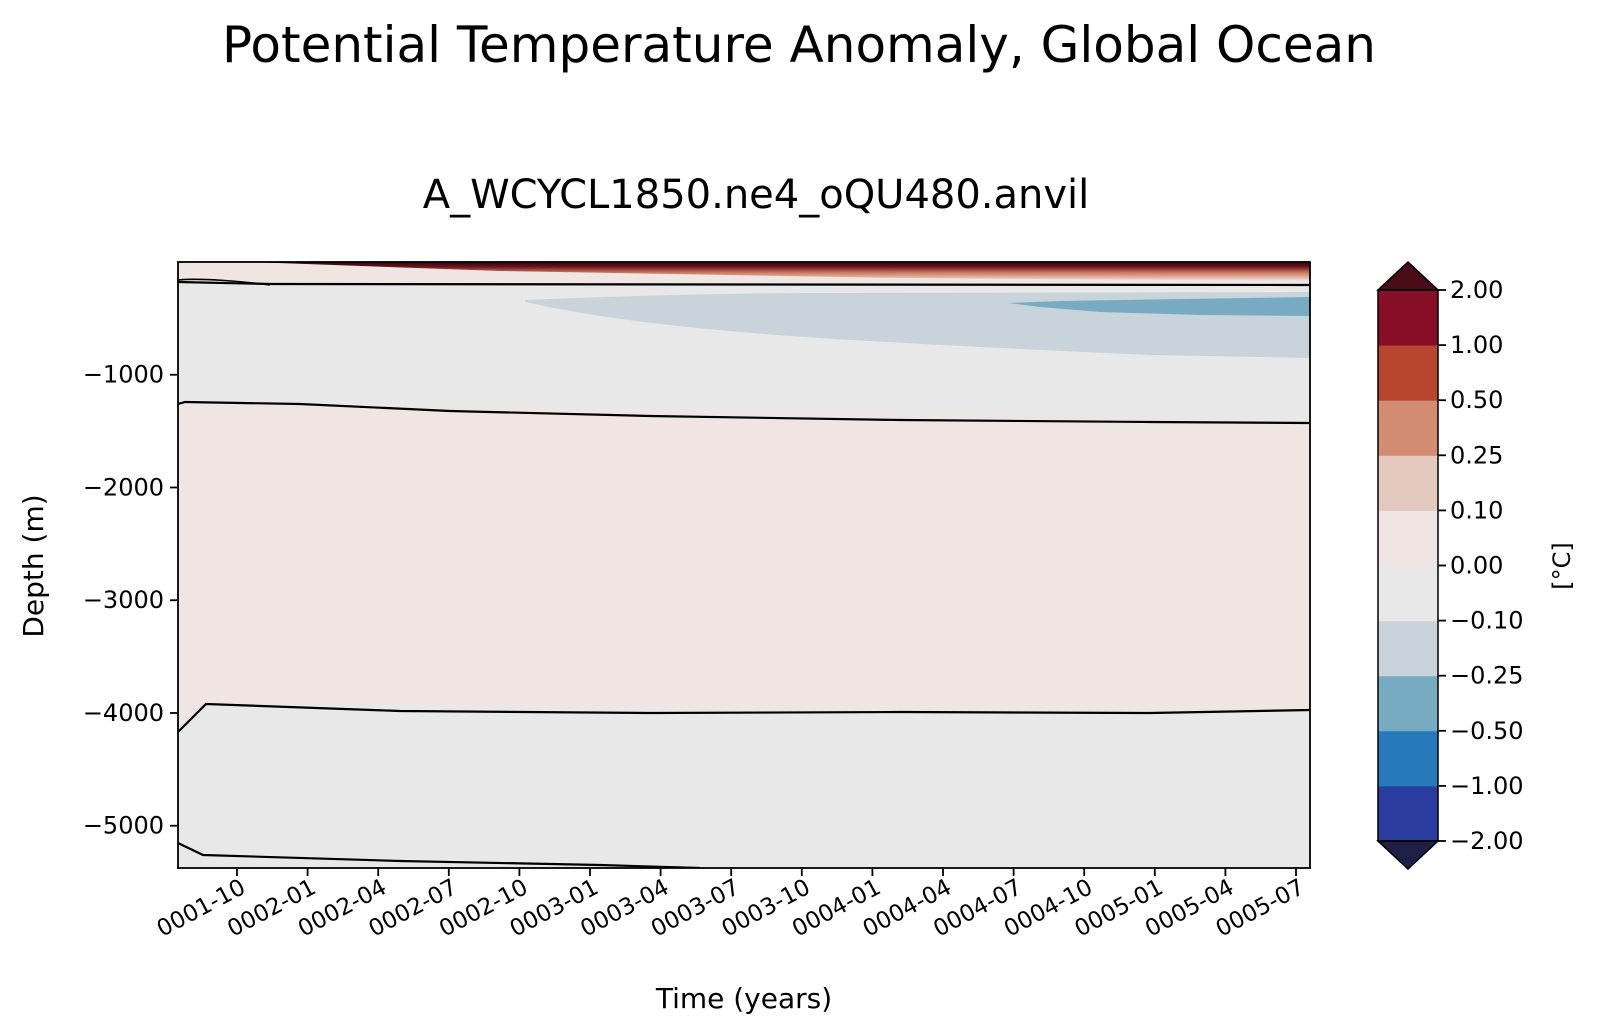 This screenshot has height=1030, width=1598. Describe the element at coordinates (1562, 565) in the screenshot. I see `colorbar-label: [°C]` at that location.